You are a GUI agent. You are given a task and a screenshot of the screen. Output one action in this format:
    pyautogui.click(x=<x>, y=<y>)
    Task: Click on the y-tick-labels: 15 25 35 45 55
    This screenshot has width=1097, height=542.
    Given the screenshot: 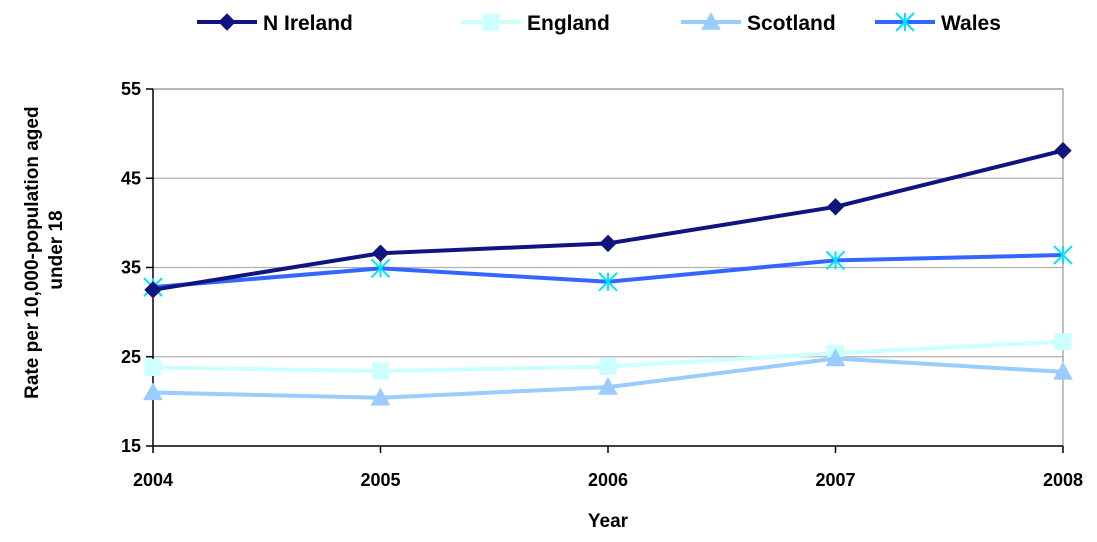 What is the action you would take?
    pyautogui.click(x=131, y=267)
    